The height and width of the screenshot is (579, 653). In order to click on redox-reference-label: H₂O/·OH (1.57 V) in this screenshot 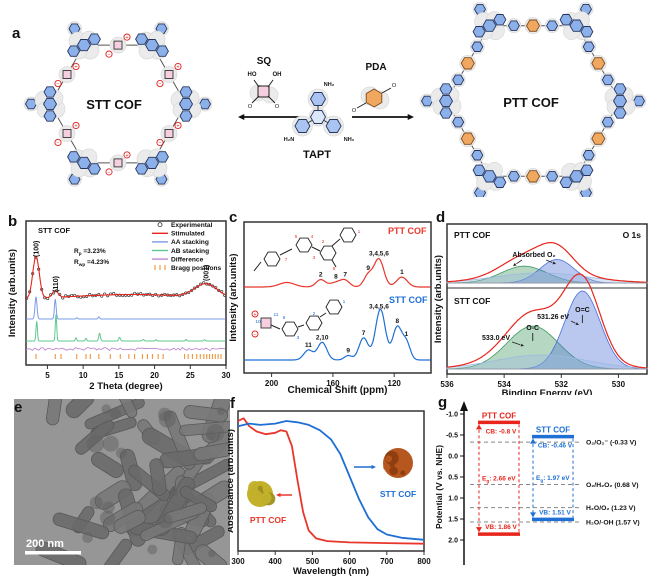, I will do `click(613, 522)`.